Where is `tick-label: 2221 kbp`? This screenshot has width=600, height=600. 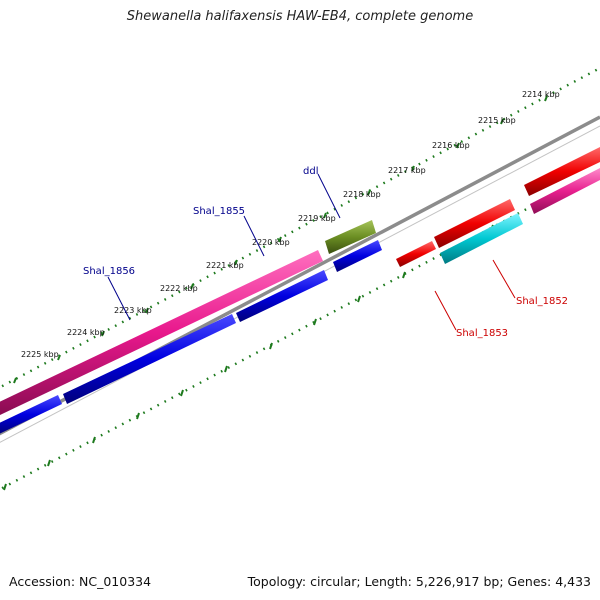 tick-label: 2221 kbp is located at coordinates (225, 265).